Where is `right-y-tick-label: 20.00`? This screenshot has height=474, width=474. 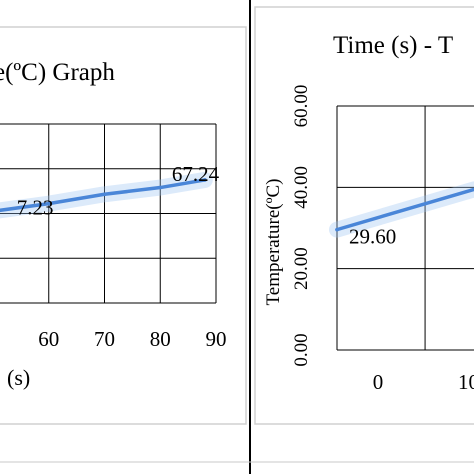 right-y-tick-label: 20.00 is located at coordinates (301, 268).